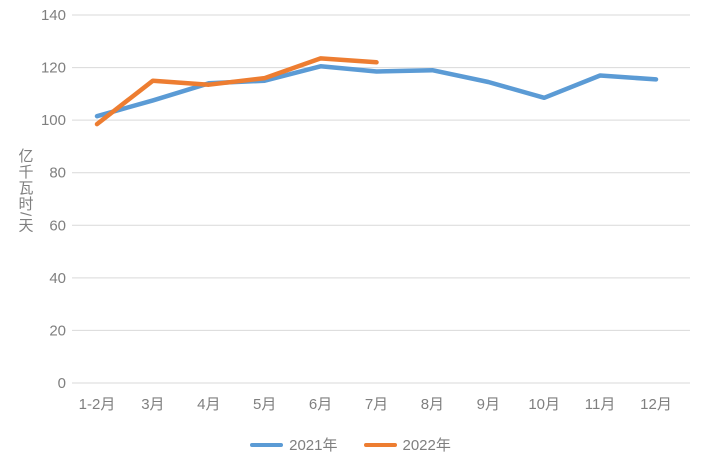 This screenshot has height=461, width=701. Describe the element at coordinates (53, 120) in the screenshot. I see `y-tick-label: 100` at that location.